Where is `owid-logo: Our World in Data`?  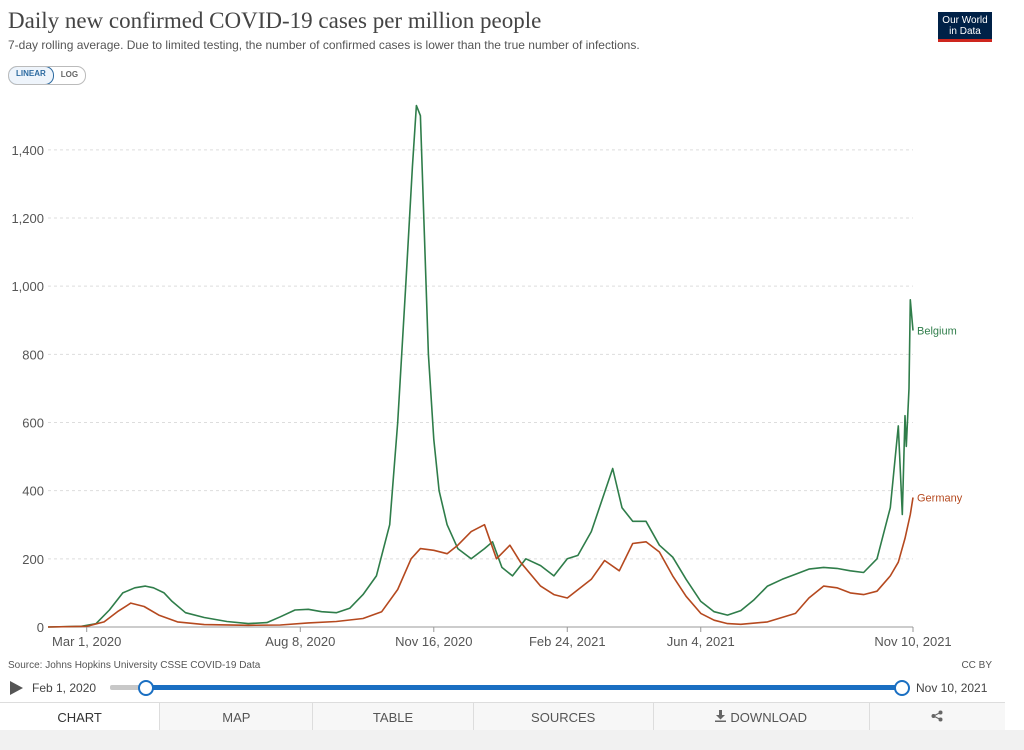 owid-logo: Our World in Data is located at coordinates (965, 27).